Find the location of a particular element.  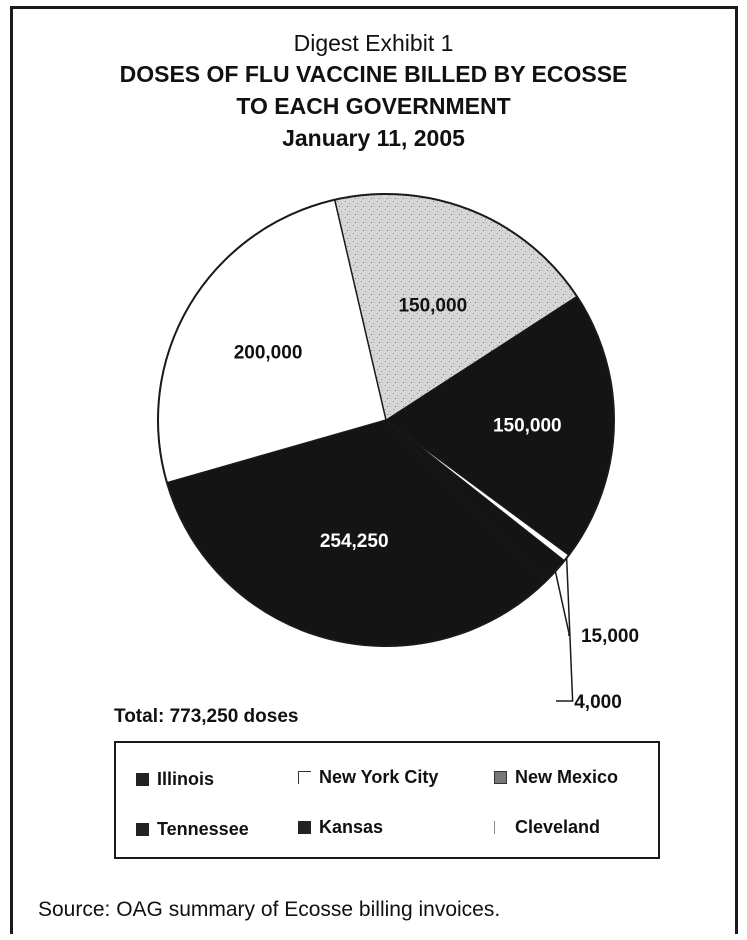

legend-swatch-new-york-city is located at coordinates (304, 777).